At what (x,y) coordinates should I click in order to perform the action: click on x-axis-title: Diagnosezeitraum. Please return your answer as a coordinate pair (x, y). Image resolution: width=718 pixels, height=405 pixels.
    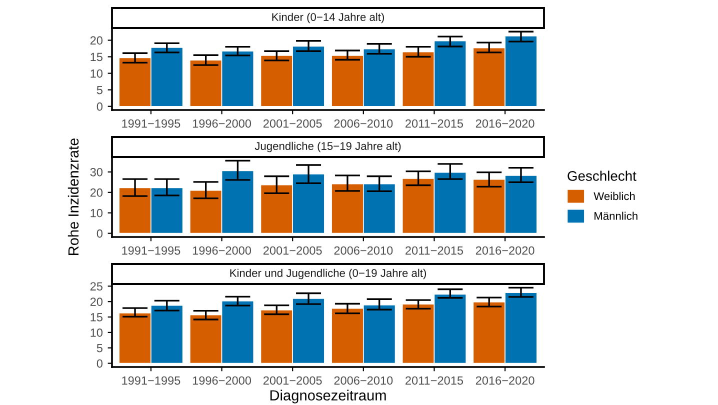
    Looking at the image, I should click on (328, 397).